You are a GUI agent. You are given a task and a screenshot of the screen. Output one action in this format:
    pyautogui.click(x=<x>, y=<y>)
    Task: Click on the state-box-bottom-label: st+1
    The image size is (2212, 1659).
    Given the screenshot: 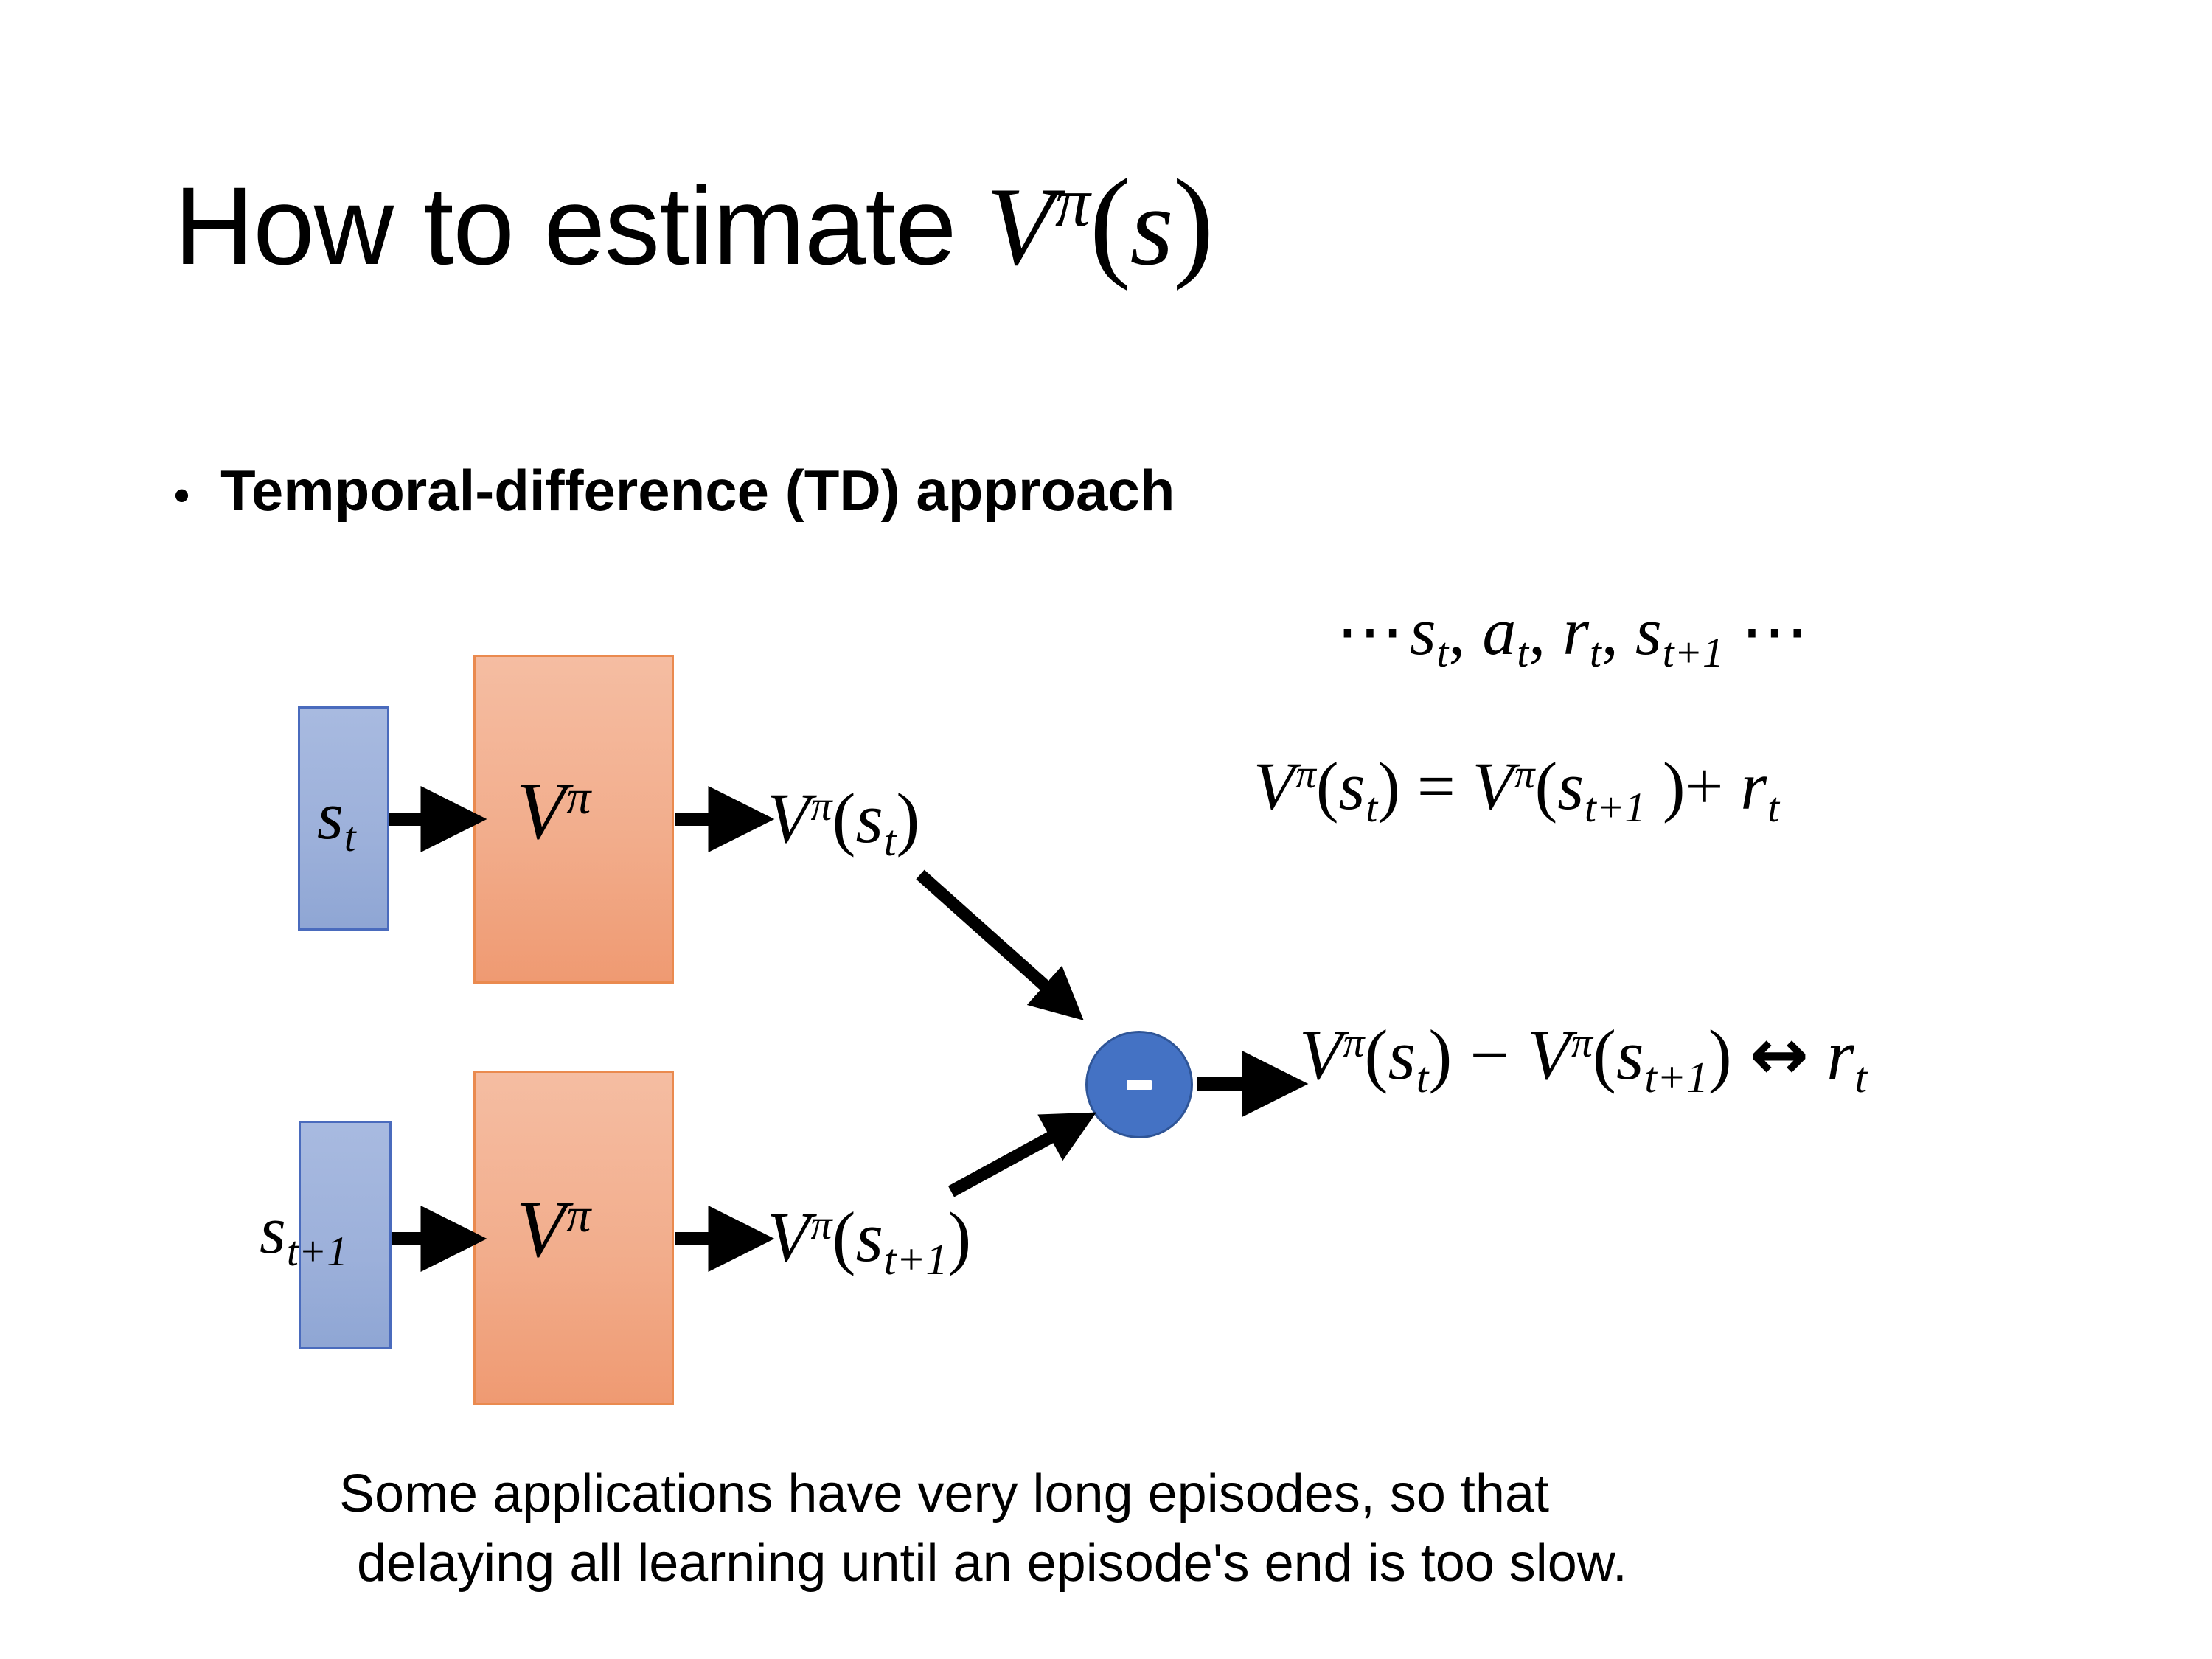 What is the action you would take?
    pyautogui.click(x=304, y=1234)
    